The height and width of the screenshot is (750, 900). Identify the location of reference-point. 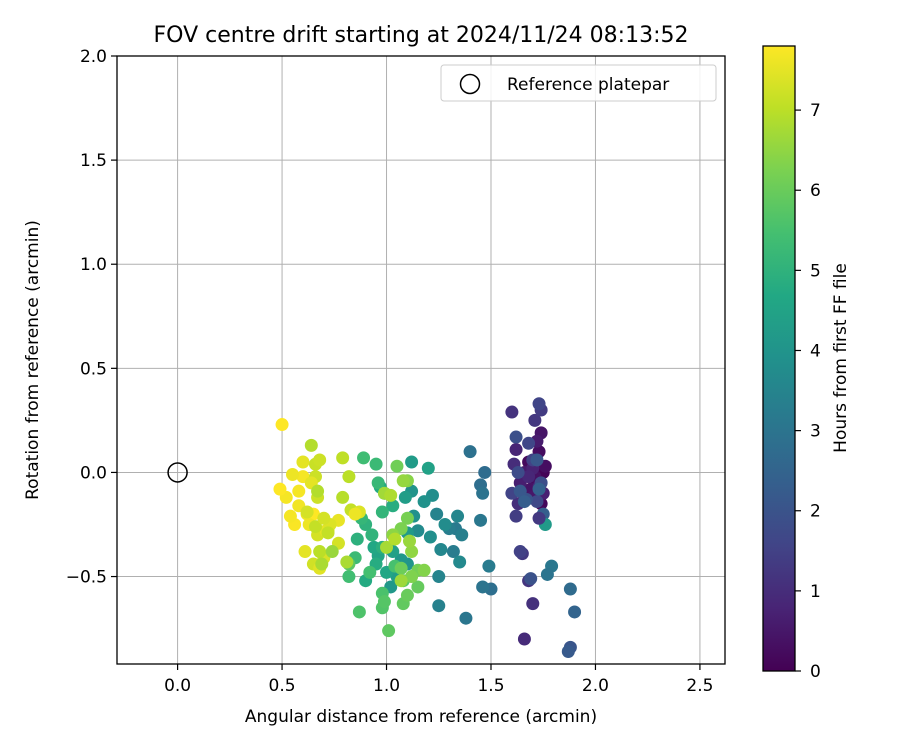
(177, 472).